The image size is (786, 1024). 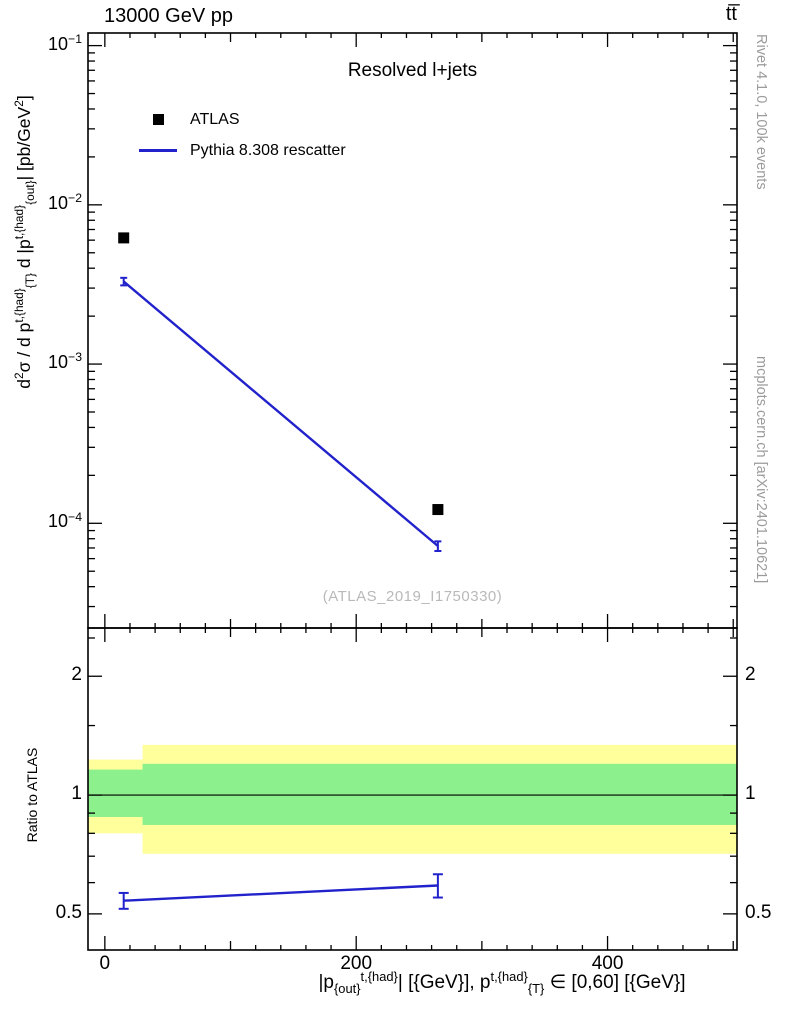 I want to click on x-tick-label: 0, so click(x=105, y=963).